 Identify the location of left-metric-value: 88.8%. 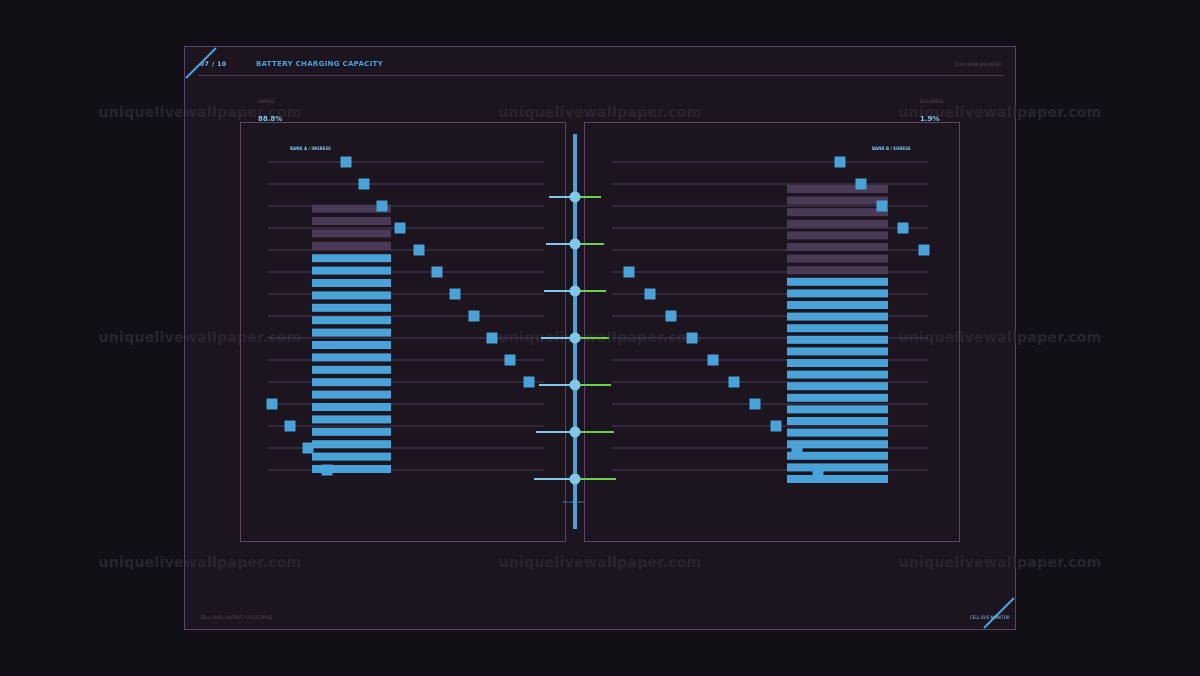
(270, 119).